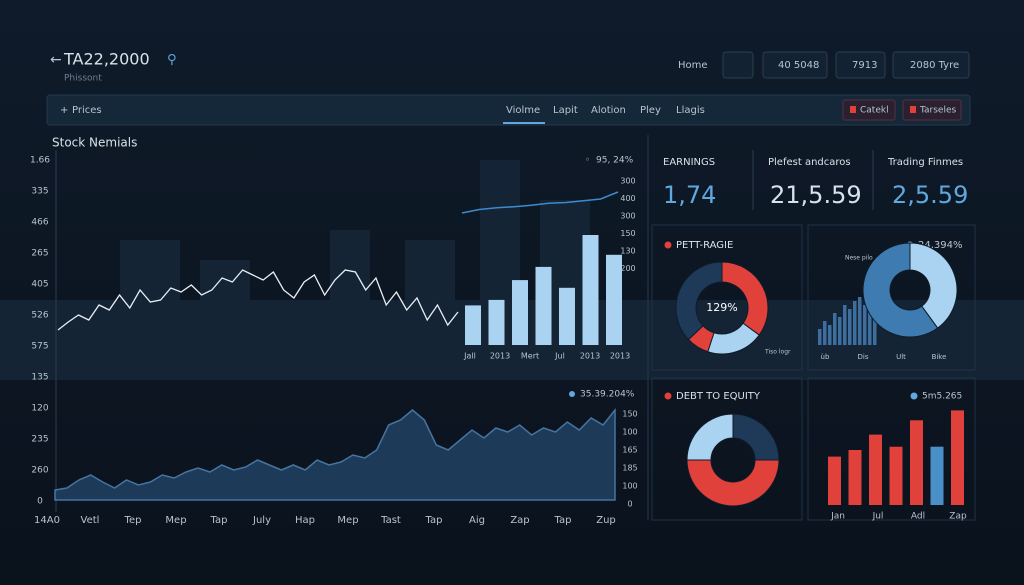 Image resolution: width=1024 pixels, height=585 pixels. What do you see at coordinates (958, 517) in the screenshot?
I see `bar-label: Zap` at bounding box center [958, 517].